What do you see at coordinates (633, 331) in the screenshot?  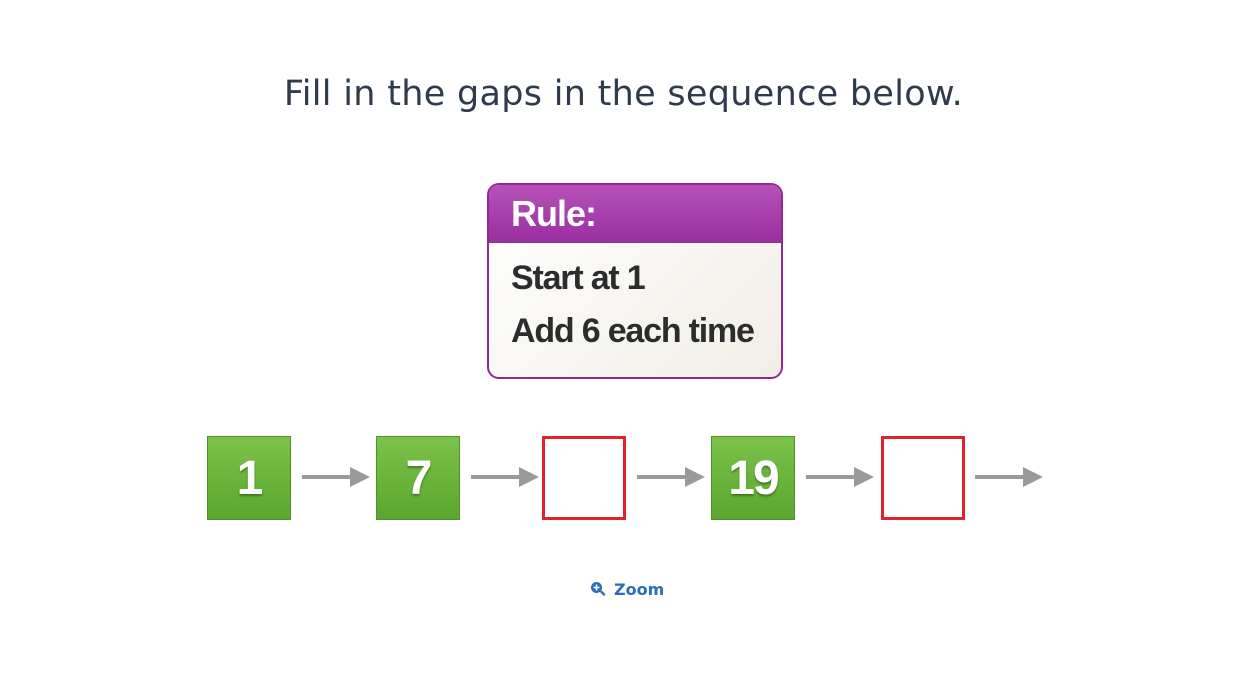 I see `rule-line-add: Add 6 each time` at bounding box center [633, 331].